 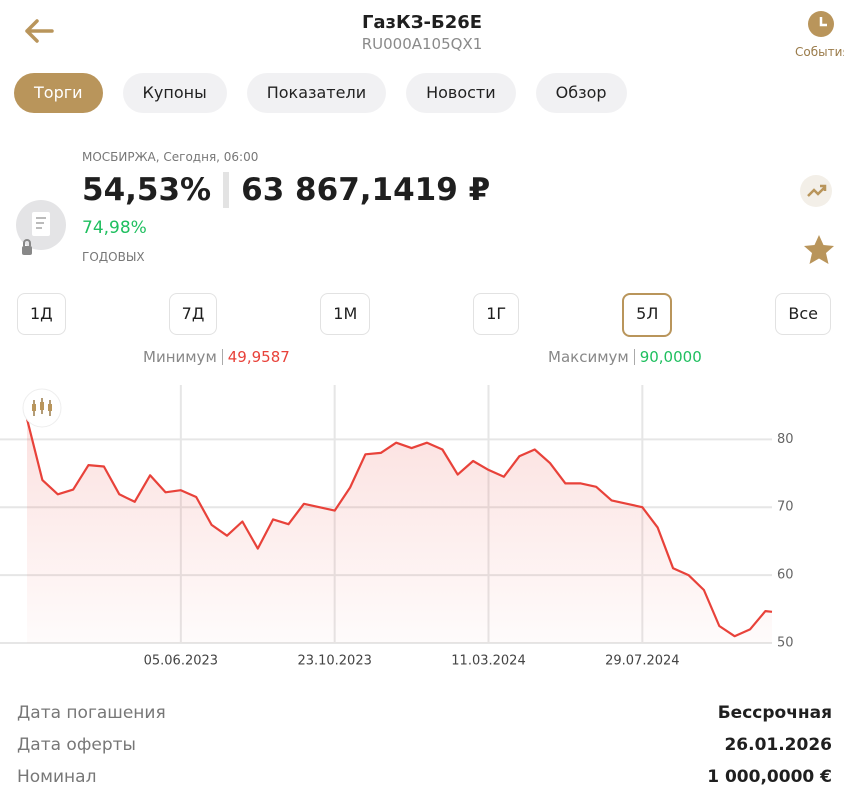 What do you see at coordinates (114, 228) in the screenshot?
I see `annual-yield: 74,98%` at bounding box center [114, 228].